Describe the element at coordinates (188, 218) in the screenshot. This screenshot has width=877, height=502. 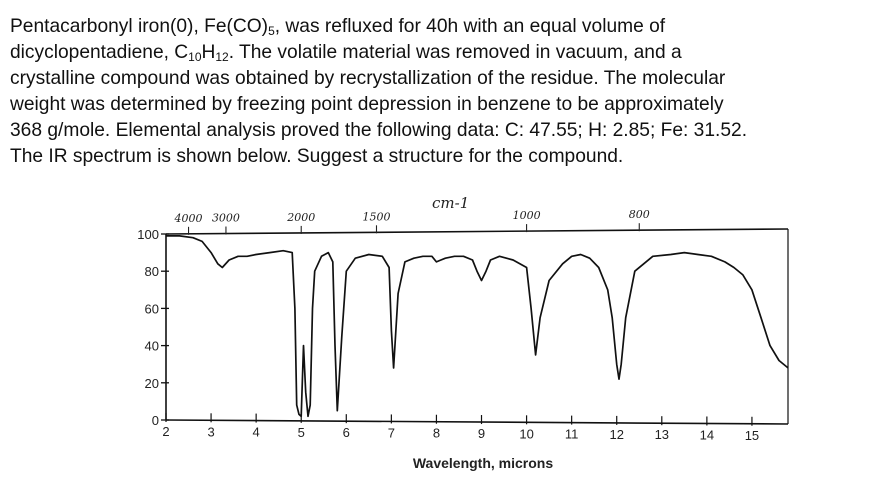
I see `top-tick-label-4000: 4000` at that location.